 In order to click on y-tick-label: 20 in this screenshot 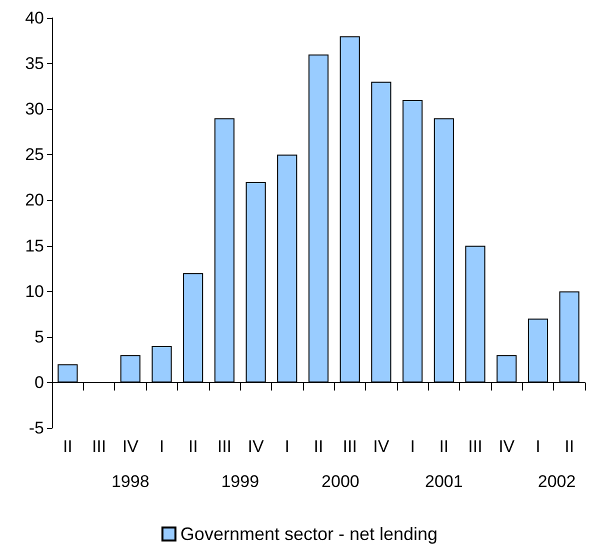, I will do `click(34, 200)`.